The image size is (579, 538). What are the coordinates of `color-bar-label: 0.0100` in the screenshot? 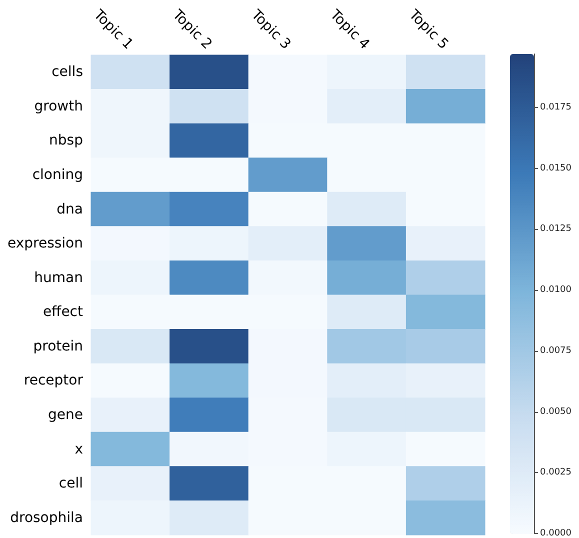 It's located at (556, 290).